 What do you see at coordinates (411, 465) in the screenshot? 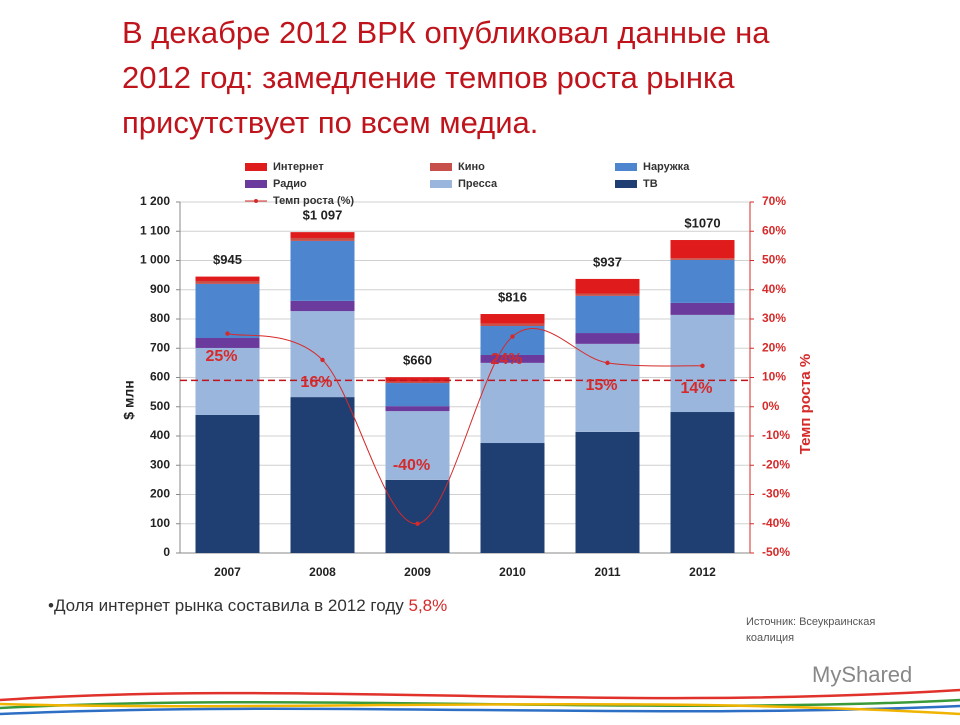
I see `growth-label: -40%` at bounding box center [411, 465].